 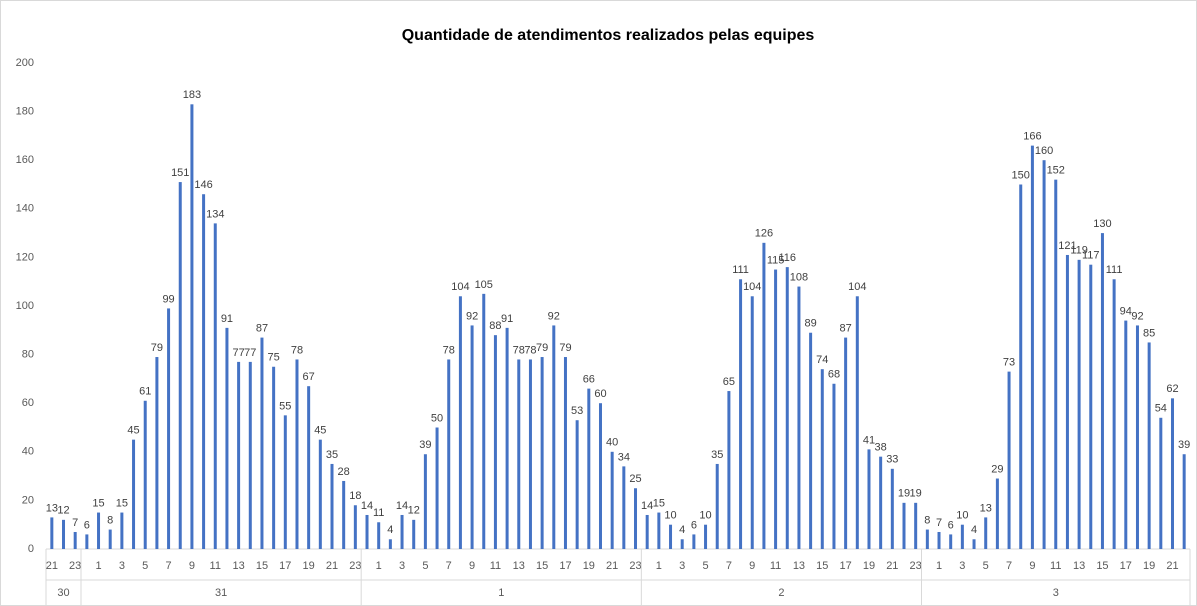 I want to click on group-label: 3, so click(x=1056, y=593).